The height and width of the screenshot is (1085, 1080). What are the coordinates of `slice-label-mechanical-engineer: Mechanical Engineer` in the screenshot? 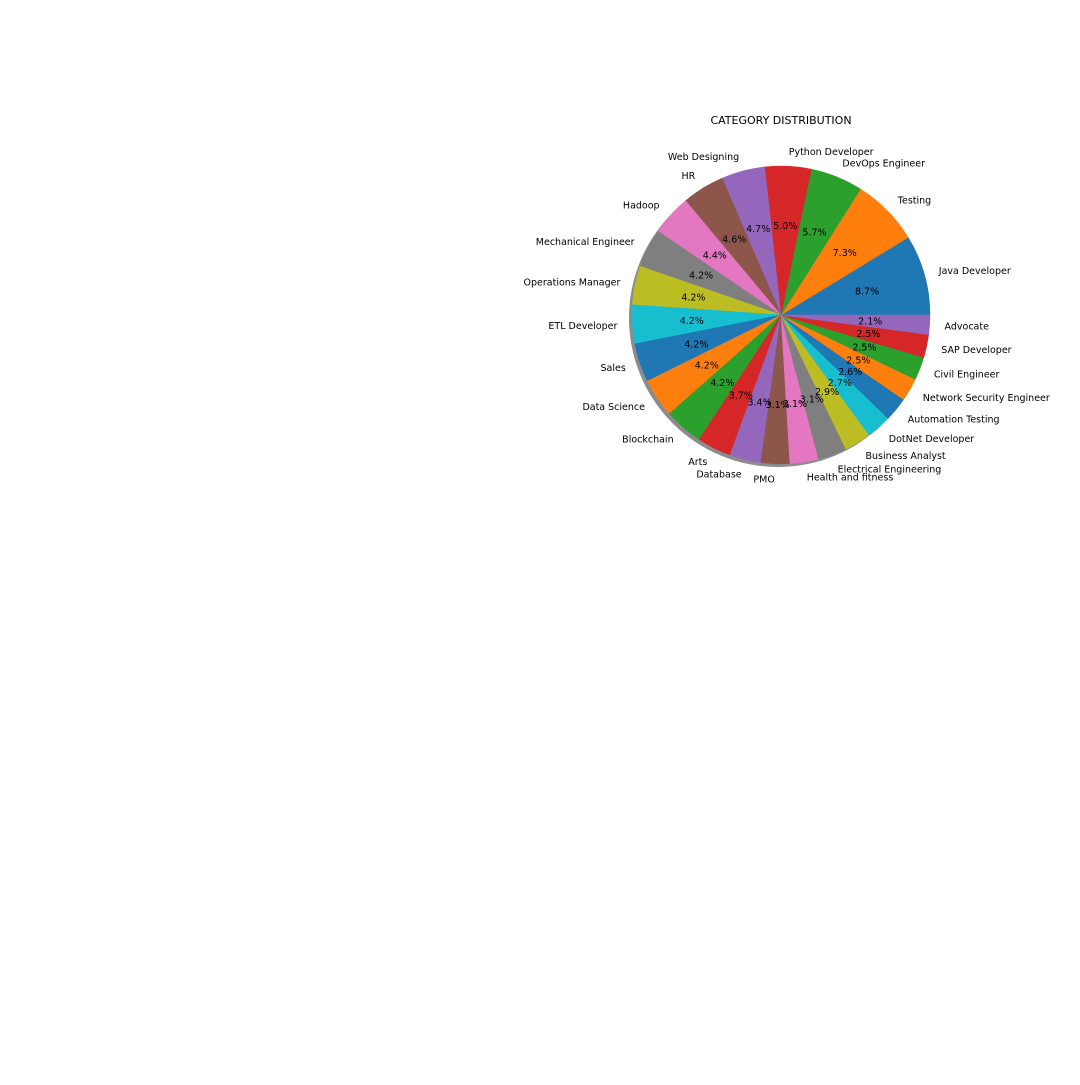 It's located at (585, 242).